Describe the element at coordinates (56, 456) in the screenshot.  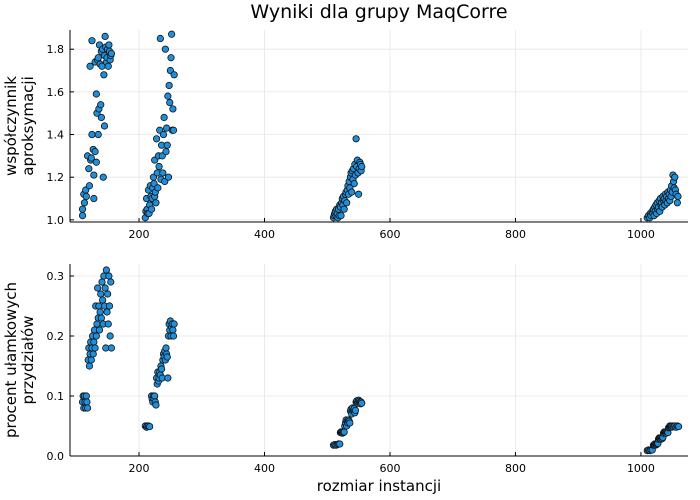
I see `y-tick-label: 0.0` at that location.